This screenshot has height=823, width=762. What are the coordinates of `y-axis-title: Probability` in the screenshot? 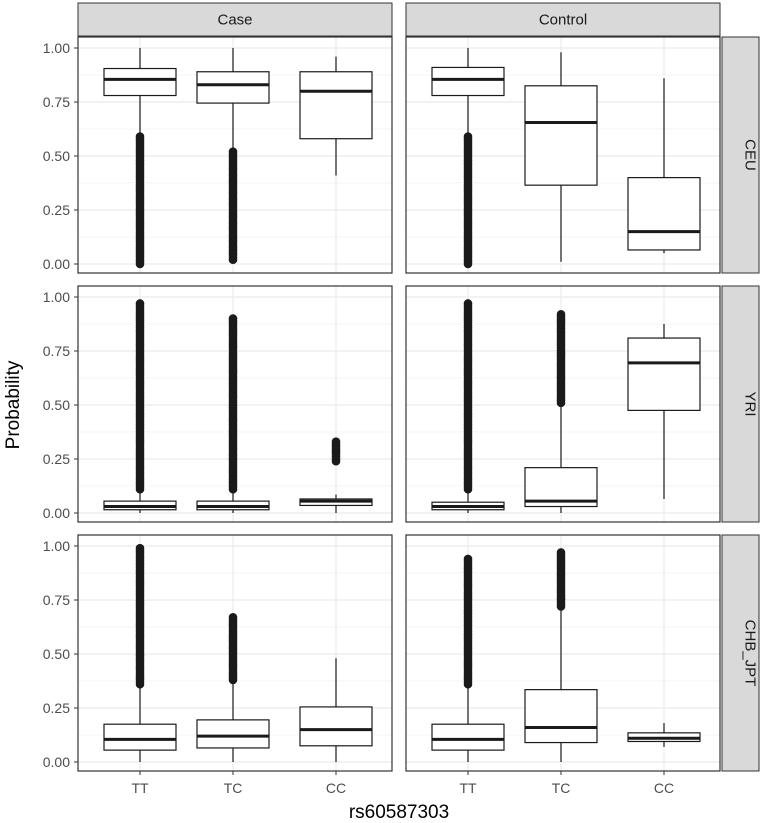 It's located at (13, 404).